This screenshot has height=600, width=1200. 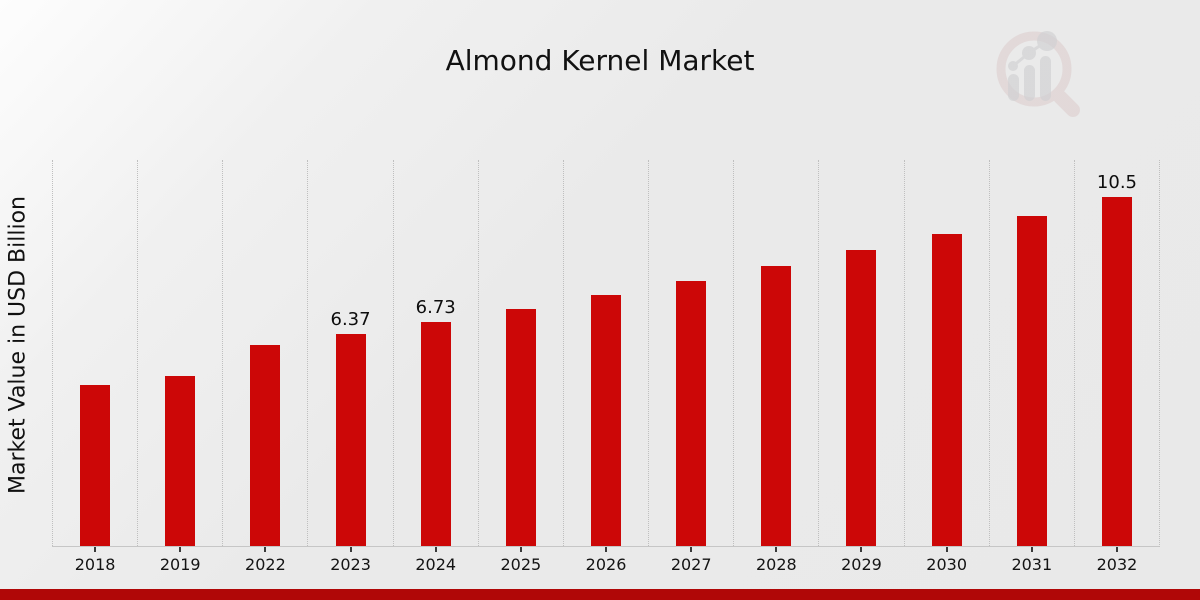 What do you see at coordinates (350, 564) in the screenshot?
I see `x-axis-label-2023: 2023` at bounding box center [350, 564].